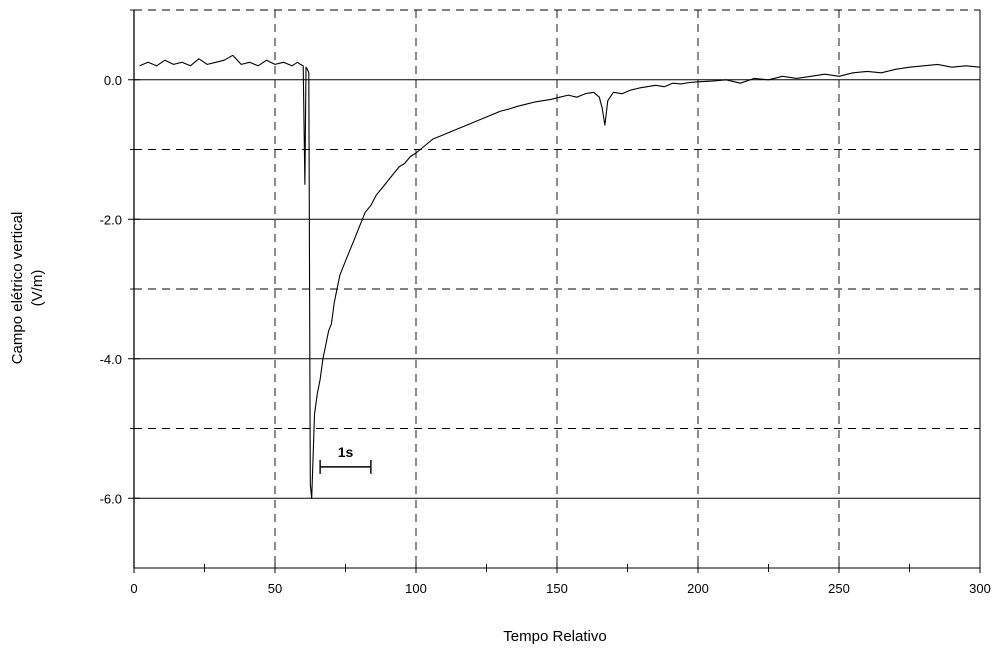 The width and height of the screenshot is (1002, 653). I want to click on y-tick-label: -2.0, so click(111, 219).